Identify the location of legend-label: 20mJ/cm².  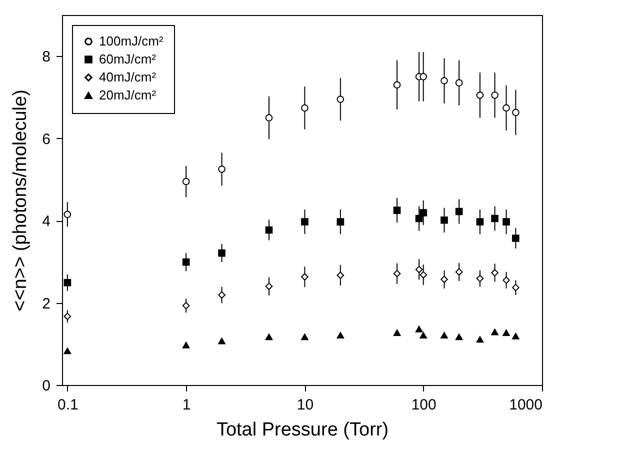
(128, 95).